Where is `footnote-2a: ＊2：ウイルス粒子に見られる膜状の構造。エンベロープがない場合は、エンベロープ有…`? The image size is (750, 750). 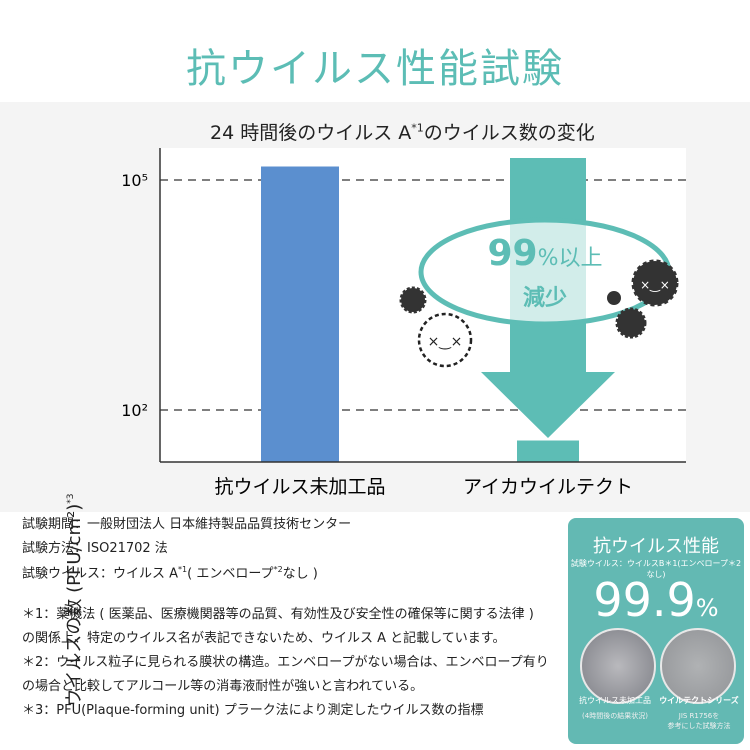
footnote-2a: ＊2：ウイルス粒子に見られる膜状の構造。エンベロープがない場合は、エンベロープ有… is located at coordinates (285, 663).